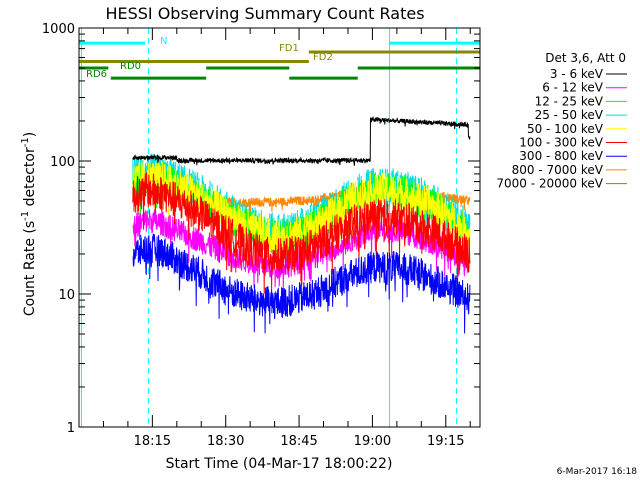 The height and width of the screenshot is (480, 640). I want to click on x-tick-label-4: 19:15, so click(445, 441).